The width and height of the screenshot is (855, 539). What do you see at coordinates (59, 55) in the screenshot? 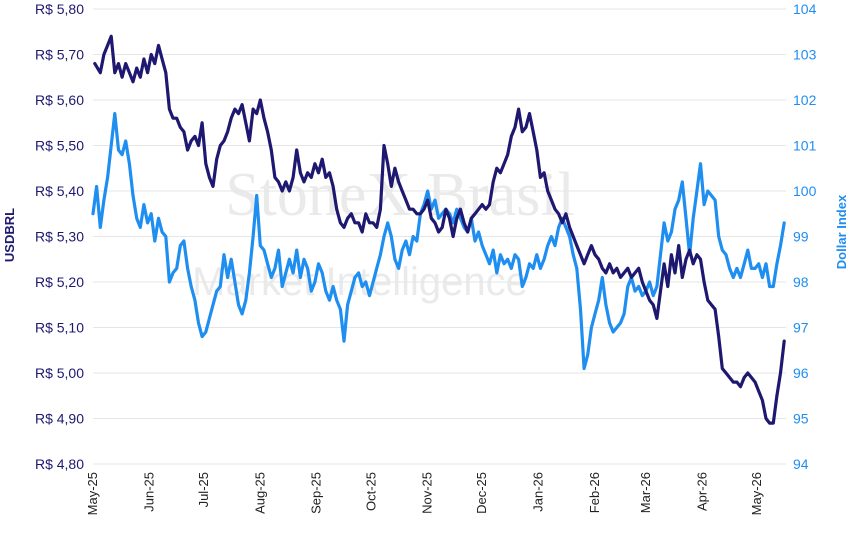
I see `left-tick-label: R$ 5,70` at bounding box center [59, 55].